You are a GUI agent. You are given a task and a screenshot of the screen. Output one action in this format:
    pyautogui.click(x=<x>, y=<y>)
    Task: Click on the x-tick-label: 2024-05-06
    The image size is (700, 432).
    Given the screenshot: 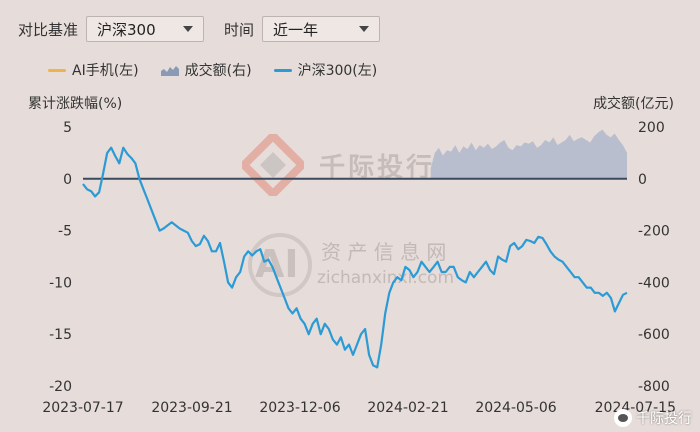 What is the action you would take?
    pyautogui.click(x=515, y=408)
    